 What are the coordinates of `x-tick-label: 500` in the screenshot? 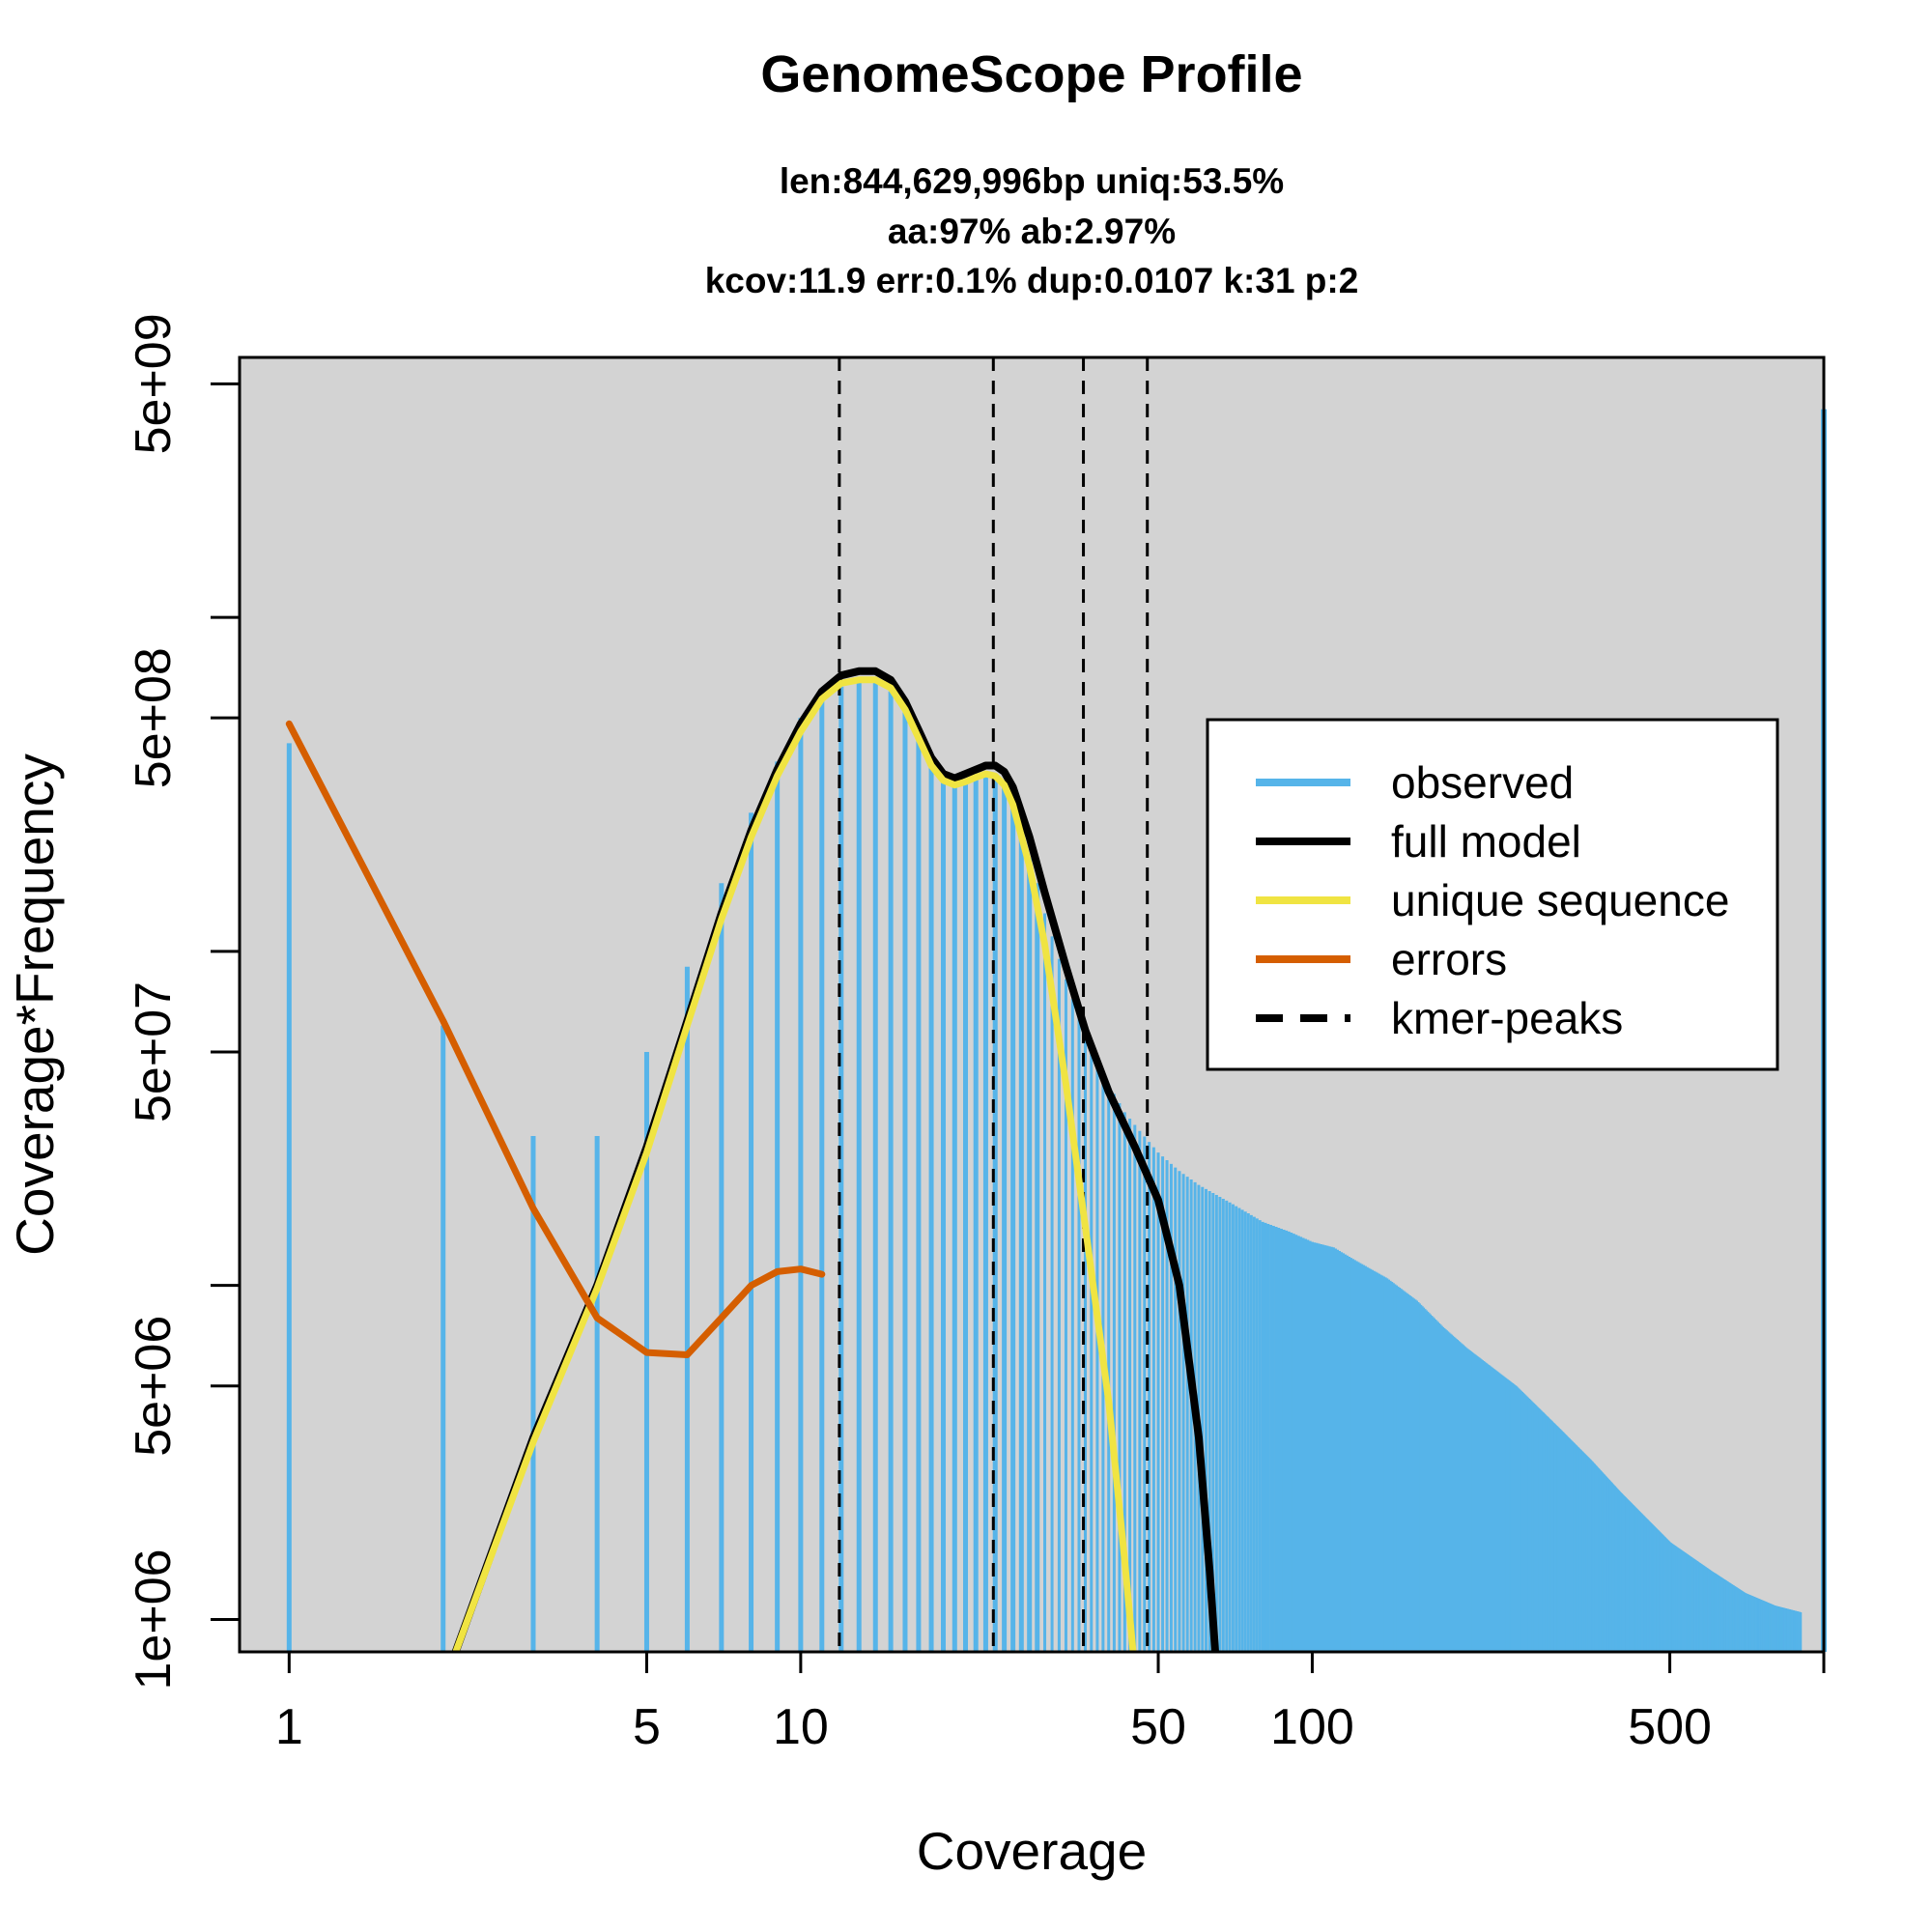 It's located at (1670, 1727).